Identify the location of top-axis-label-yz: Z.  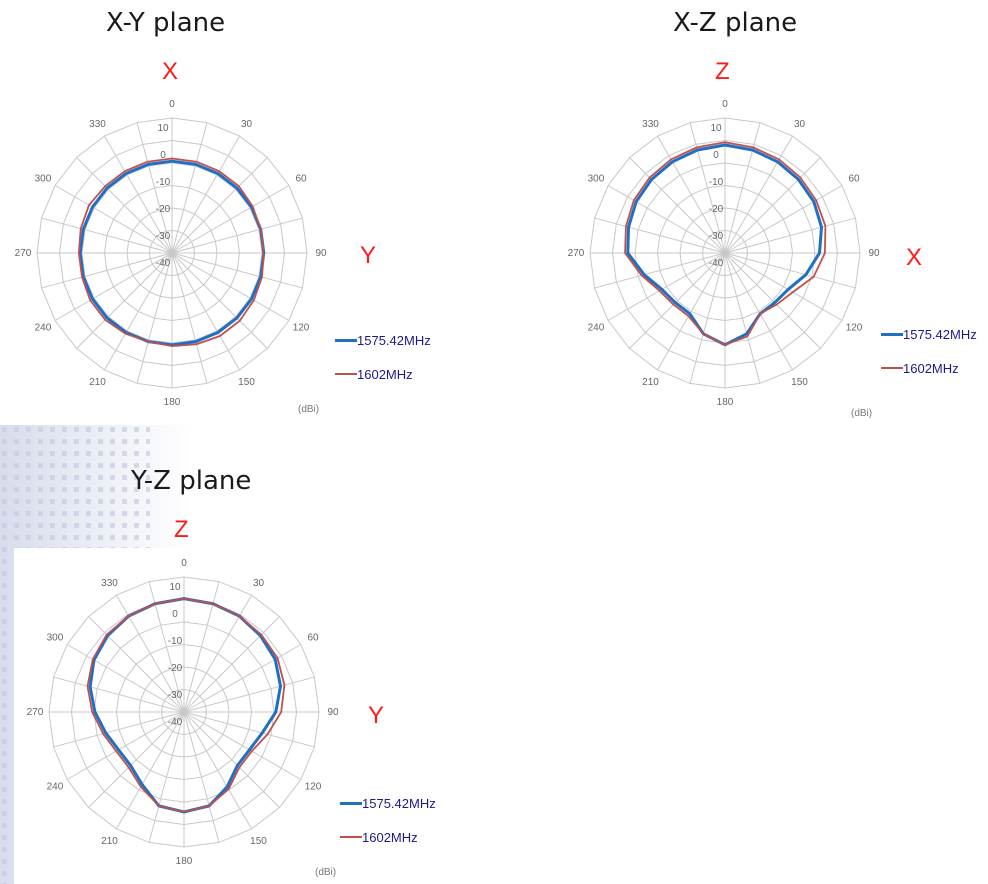
(181, 529).